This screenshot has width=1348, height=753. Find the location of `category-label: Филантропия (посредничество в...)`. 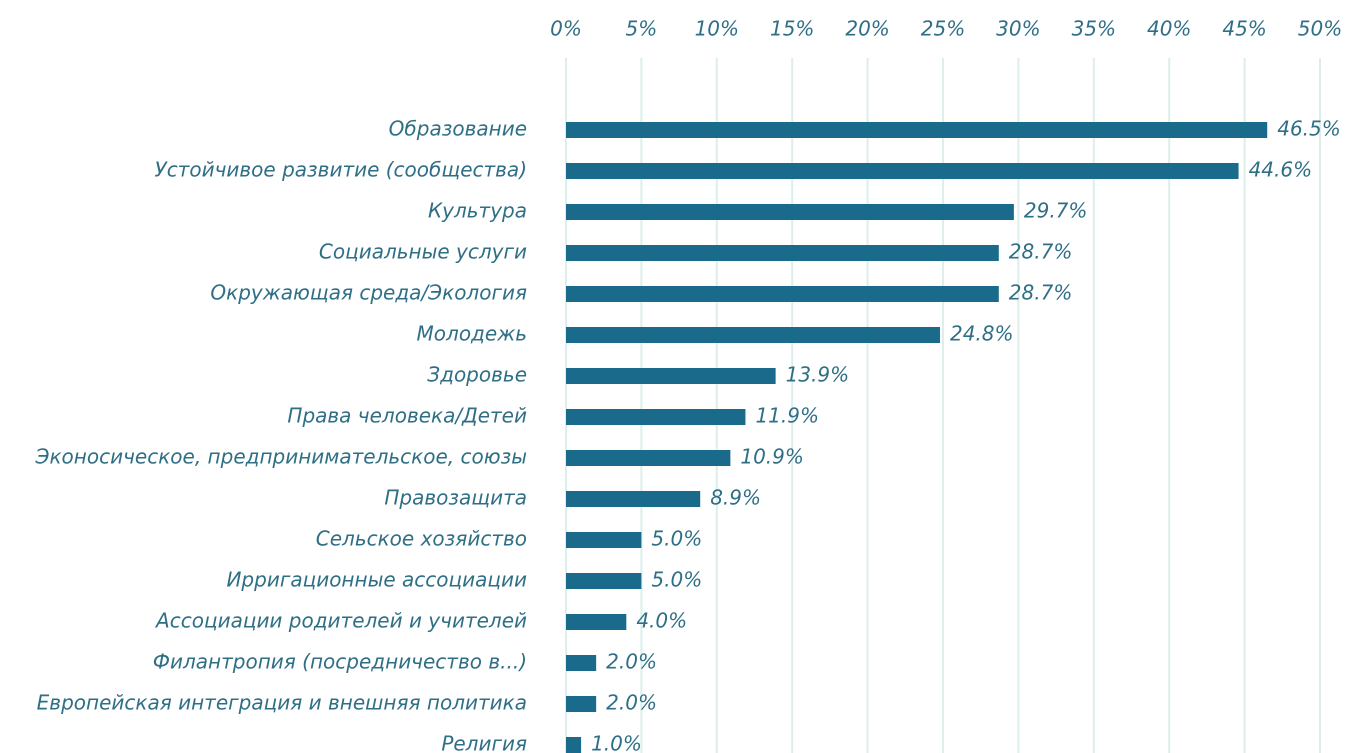

category-label: Филантропия (посредничество в...) is located at coordinates (340, 662).